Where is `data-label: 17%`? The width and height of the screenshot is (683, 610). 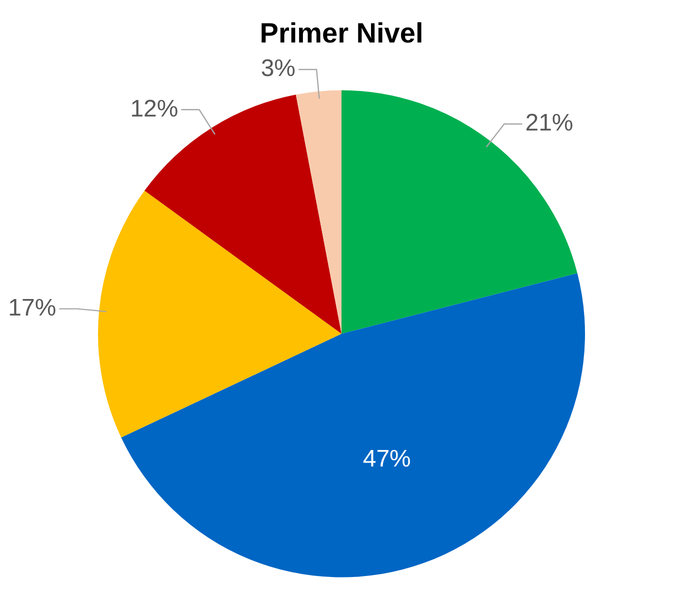 data-label: 17% is located at coordinates (32, 308).